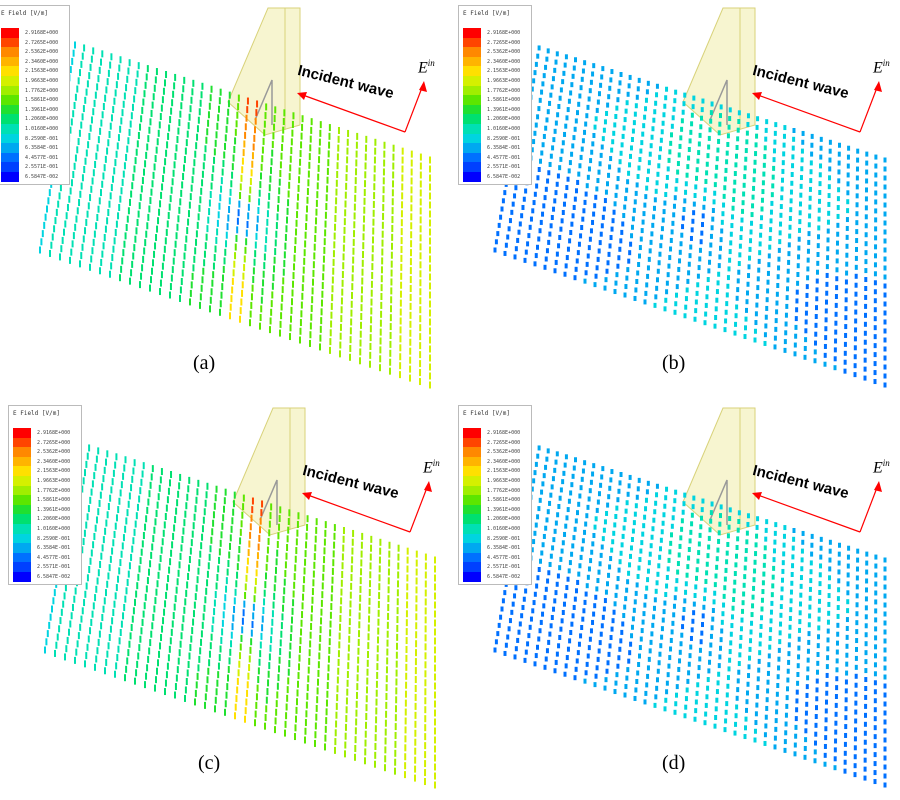 The width and height of the screenshot is (900, 800). I want to click on panel-caption: (a), so click(204, 363).